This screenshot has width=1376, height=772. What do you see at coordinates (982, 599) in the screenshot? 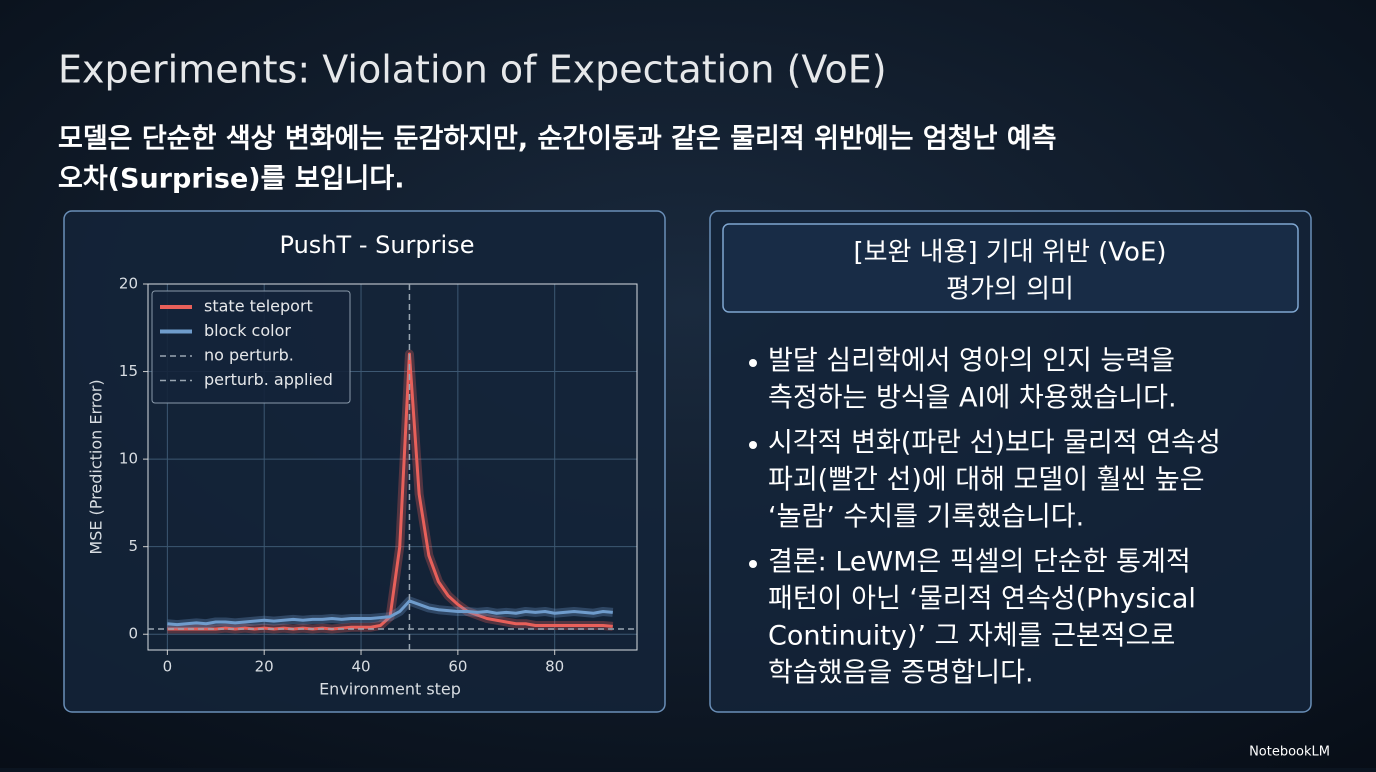
I see `bullet-text: 패턴이 아닌 ‘물리적 연속성(Physical` at bounding box center [982, 599].